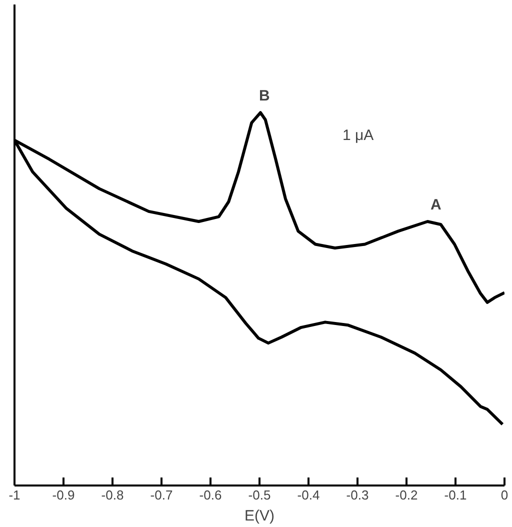 The height and width of the screenshot is (527, 512). What do you see at coordinates (455, 495) in the screenshot?
I see `x-tick-label: -0.1` at bounding box center [455, 495].